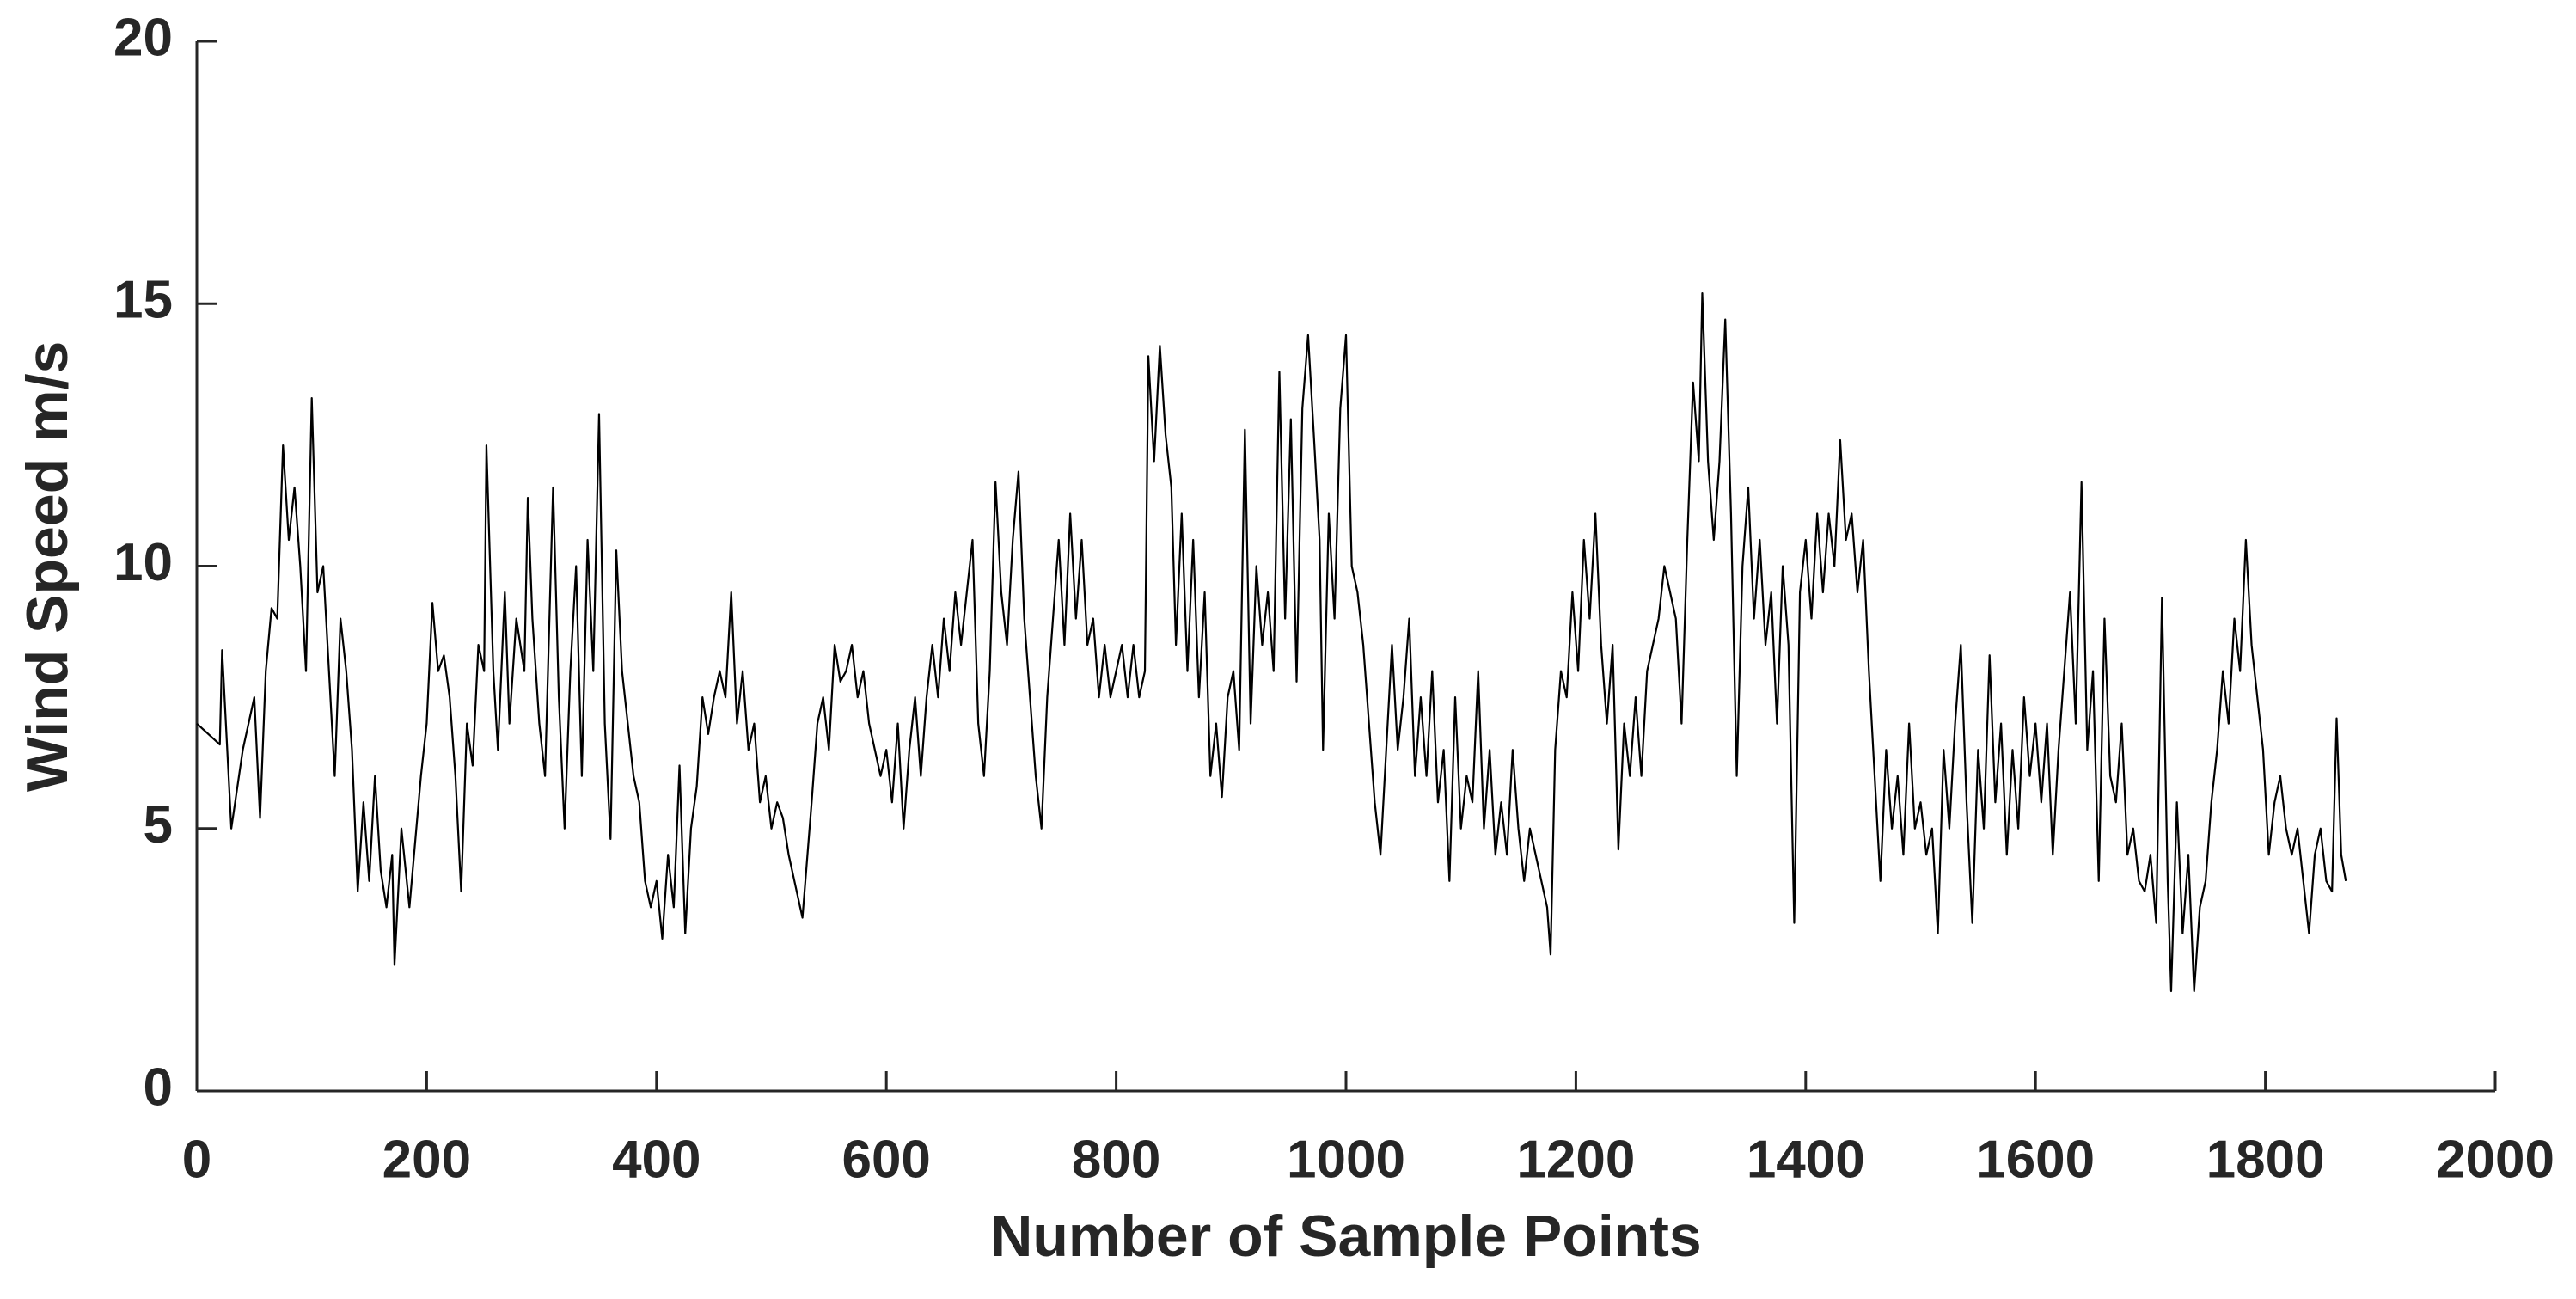  I want to click on x-tick-label: 1400, so click(1806, 1159).